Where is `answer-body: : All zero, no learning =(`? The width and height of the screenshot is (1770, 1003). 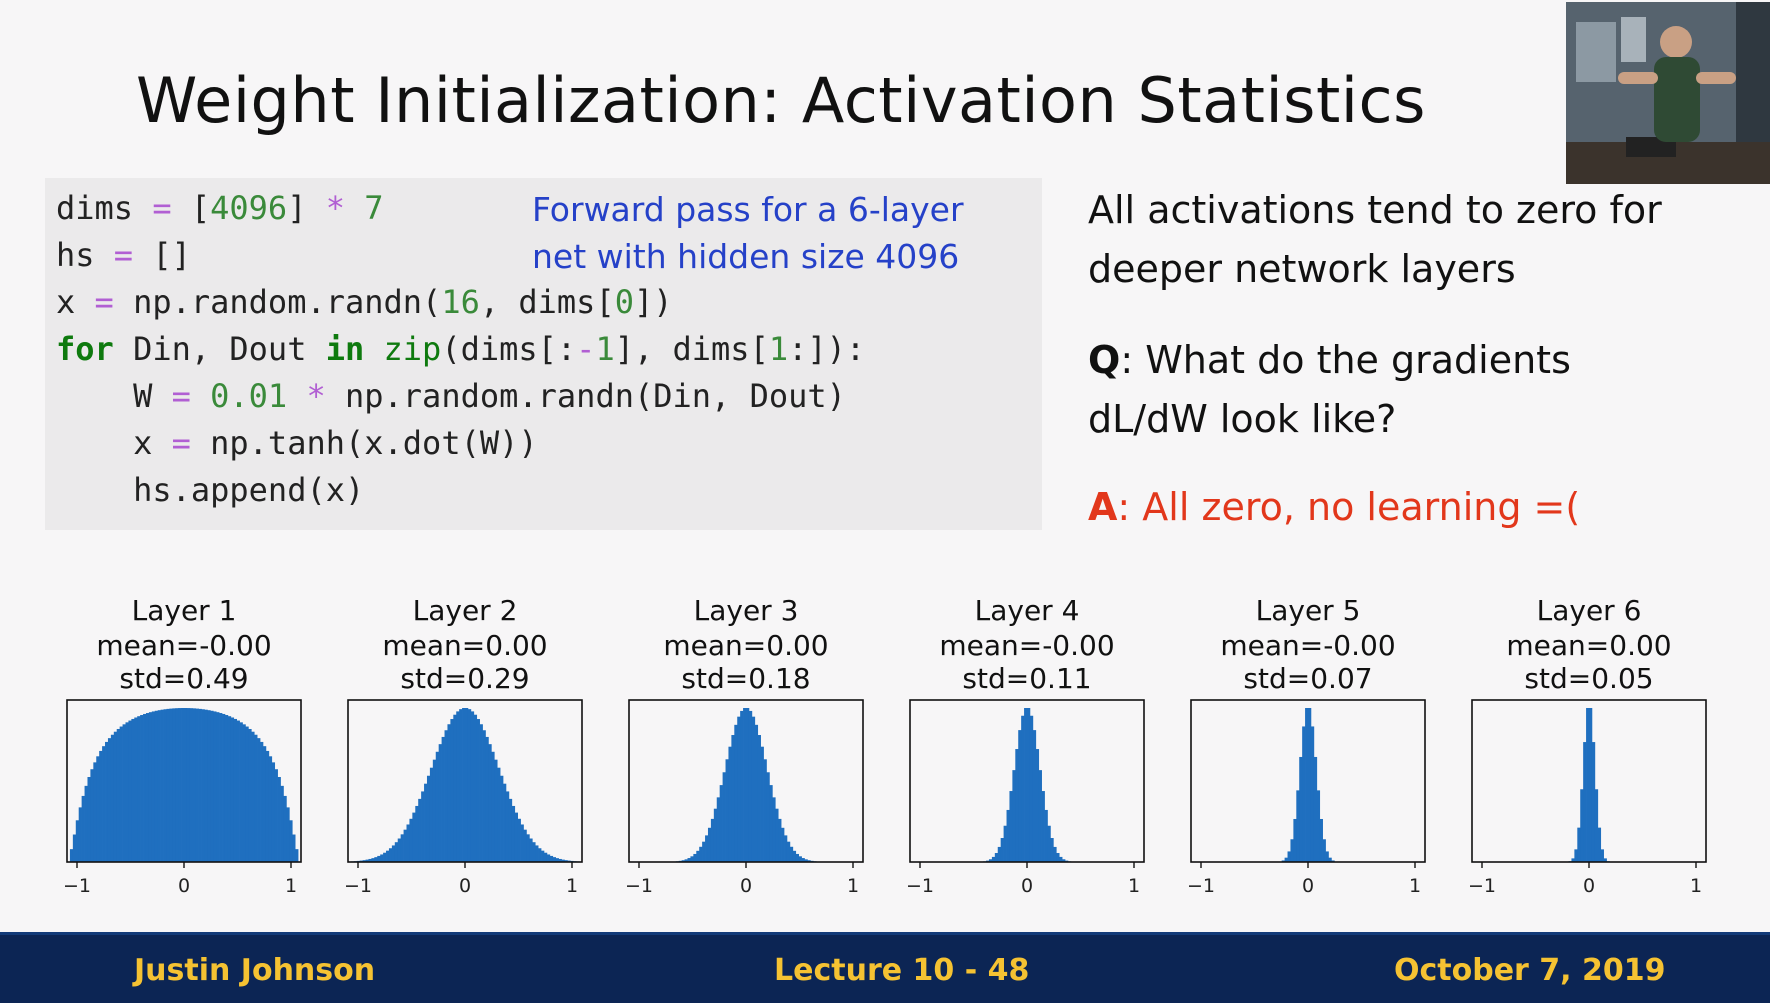 answer-body: : All zero, no learning =( is located at coordinates (1349, 507).